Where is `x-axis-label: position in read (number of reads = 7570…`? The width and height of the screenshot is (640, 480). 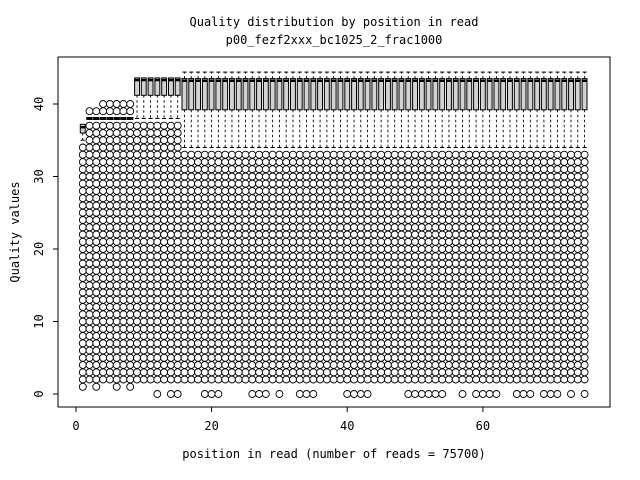 x-axis-label: position in read (number of reads = 7570… is located at coordinates (333, 454).